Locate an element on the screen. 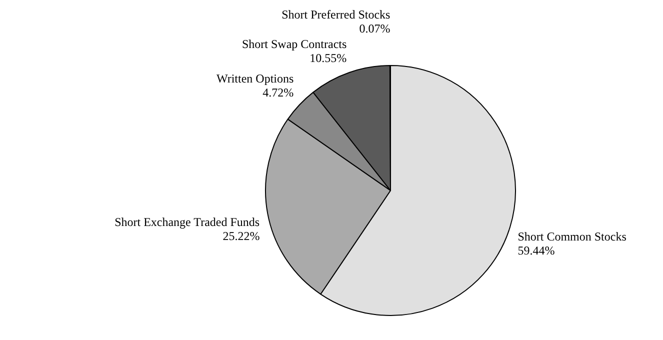 Image resolution: width=663 pixels, height=340 pixels. slice-label: Written Options is located at coordinates (255, 78).